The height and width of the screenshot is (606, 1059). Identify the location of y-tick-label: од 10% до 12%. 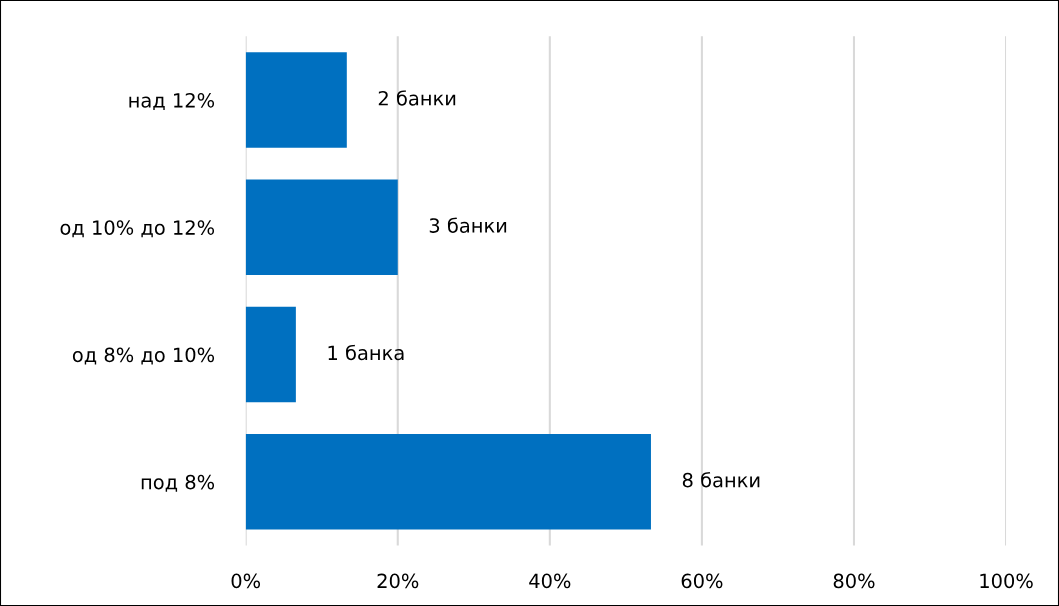
(137, 229).